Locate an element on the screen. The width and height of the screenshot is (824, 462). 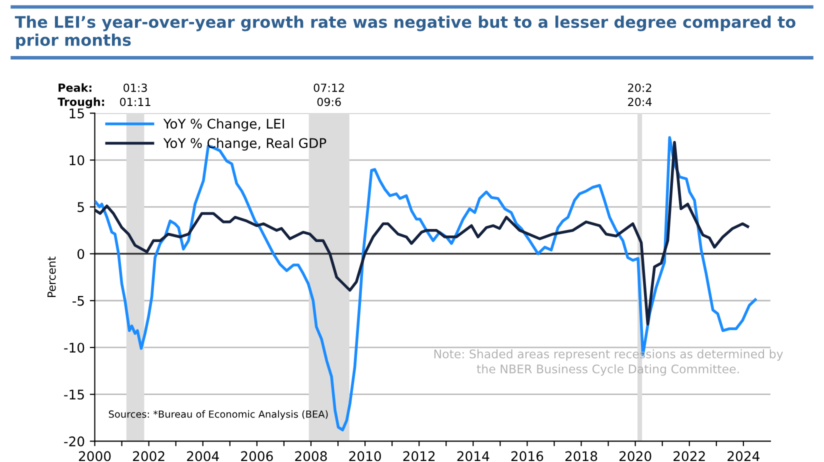
y-tick-label: 5 is located at coordinates (81, 207).